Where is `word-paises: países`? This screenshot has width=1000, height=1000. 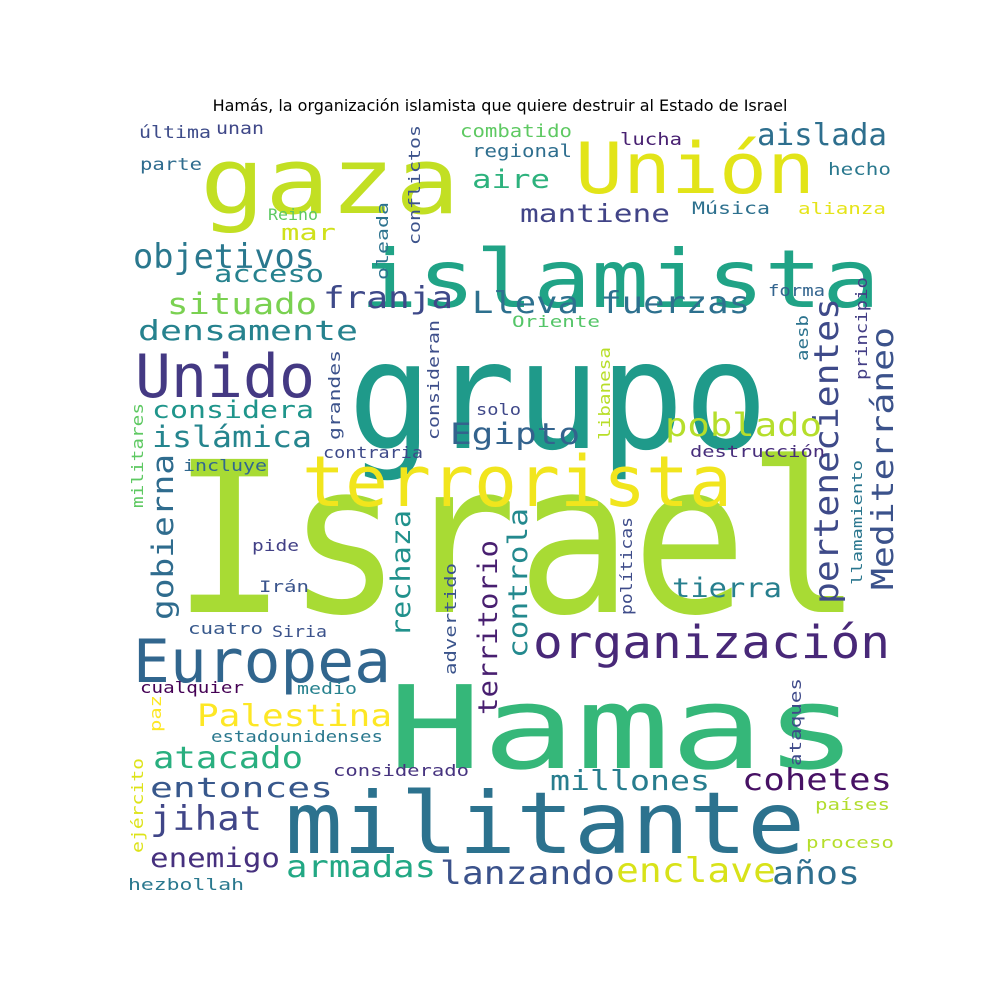
word-paises: países is located at coordinates (852, 804).